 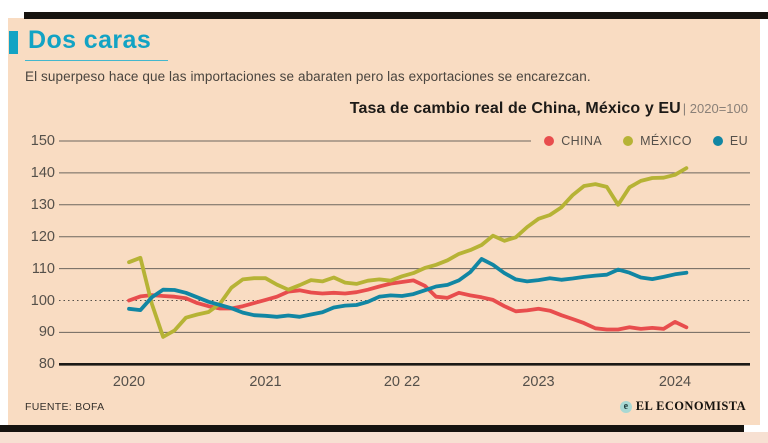 What do you see at coordinates (675, 382) in the screenshot?
I see `x-axis-label-2024: 2024` at bounding box center [675, 382].